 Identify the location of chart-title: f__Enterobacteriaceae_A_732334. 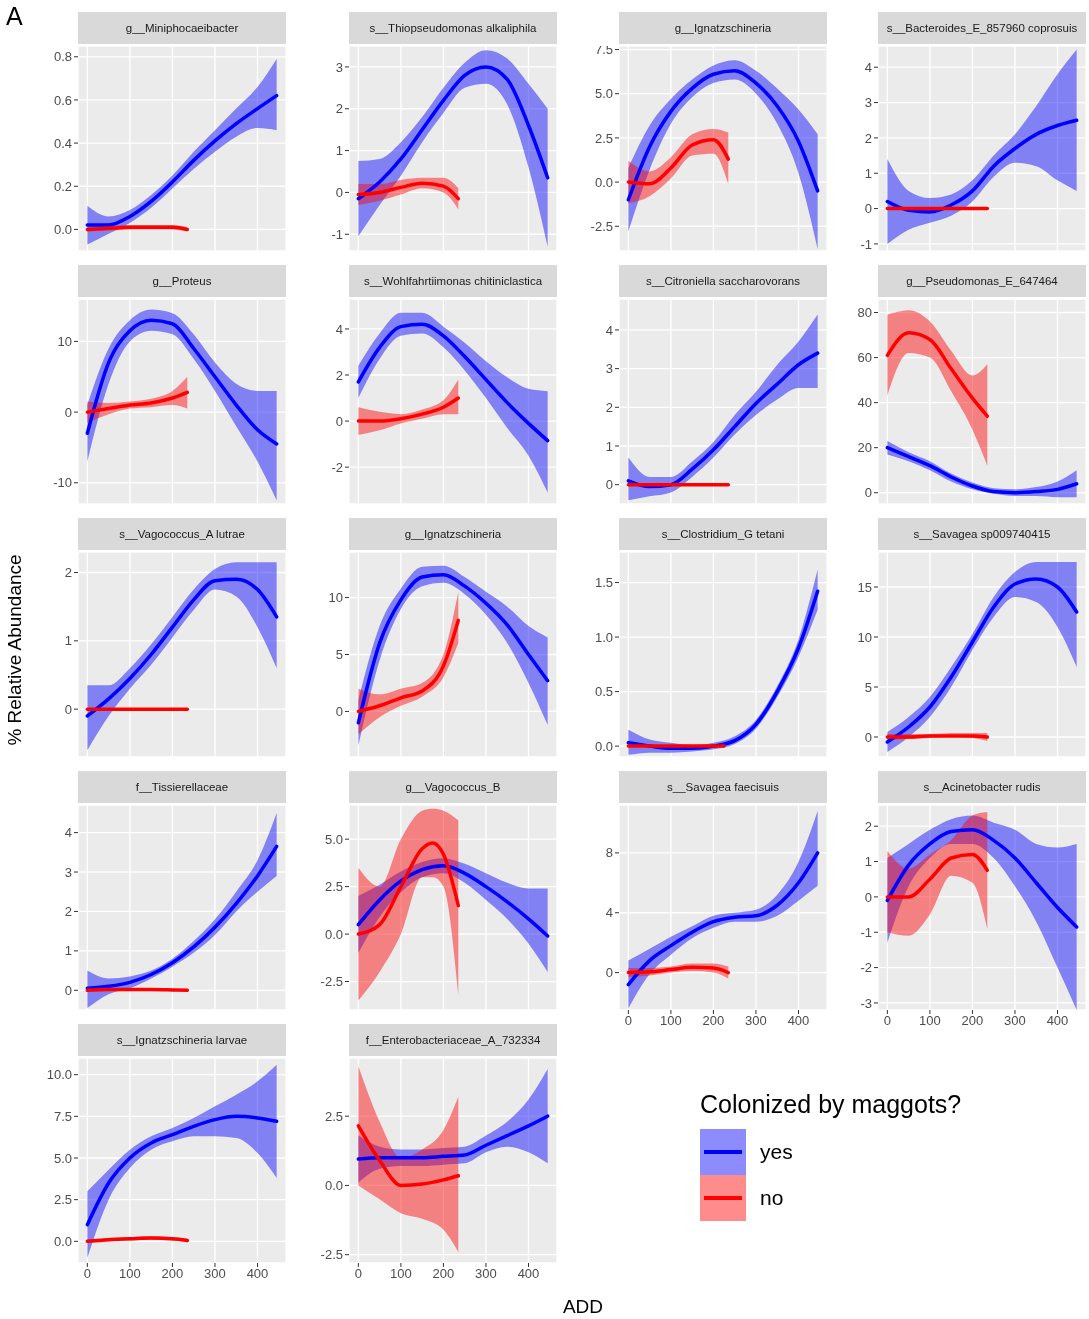
(453, 1040).